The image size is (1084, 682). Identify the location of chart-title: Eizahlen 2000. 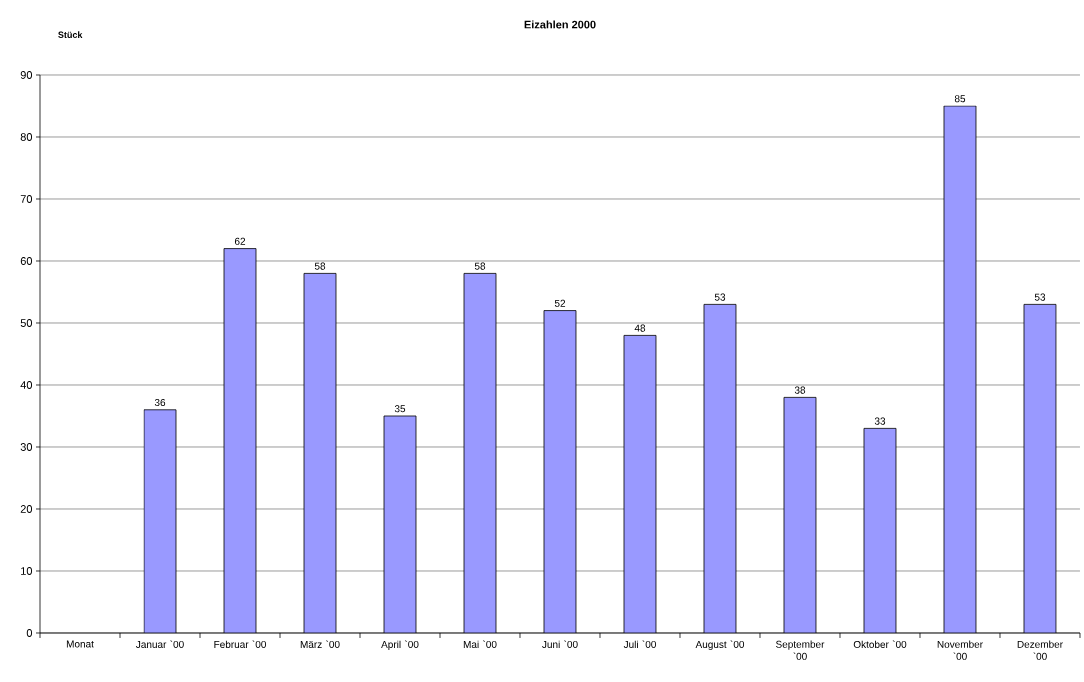
(560, 24).